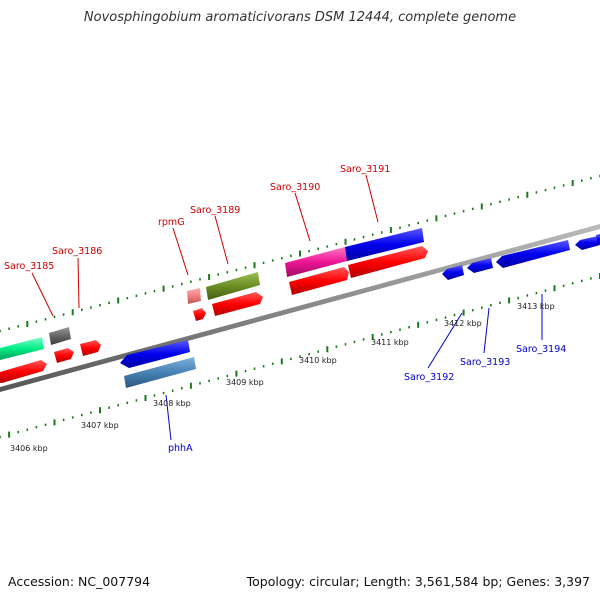  Describe the element at coordinates (384, 244) in the screenshot. I see `gene-blue-upper` at that location.